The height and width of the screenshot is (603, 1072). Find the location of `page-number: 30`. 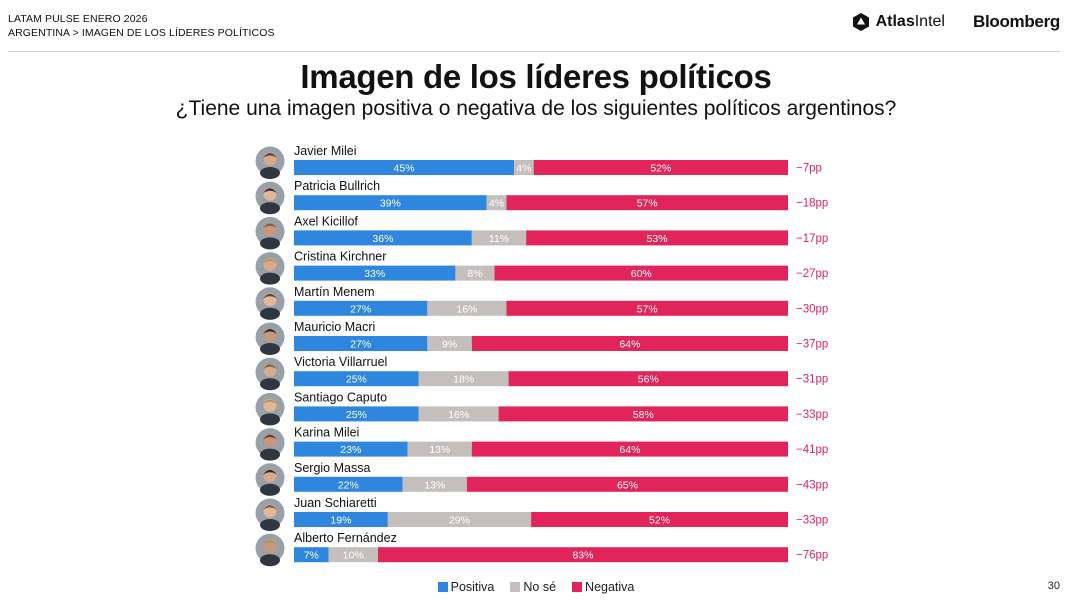

page-number: 30 is located at coordinates (1053, 586).